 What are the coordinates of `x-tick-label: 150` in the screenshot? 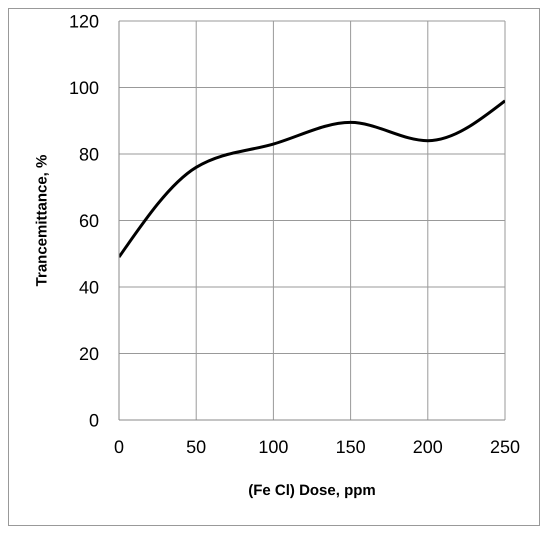 It's located at (351, 446).